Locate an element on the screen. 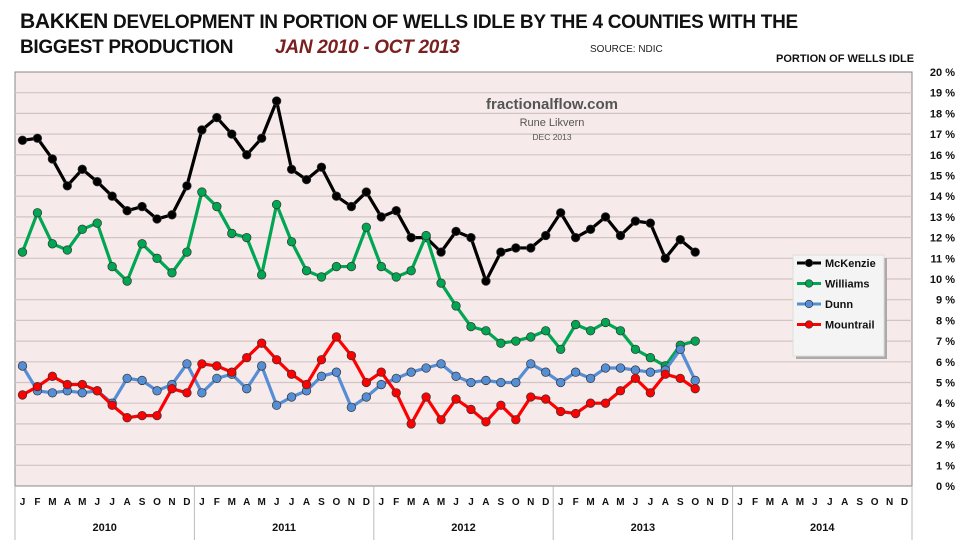 This screenshot has height=540, width=960. y-tick-label: 10 % is located at coordinates (942, 280).